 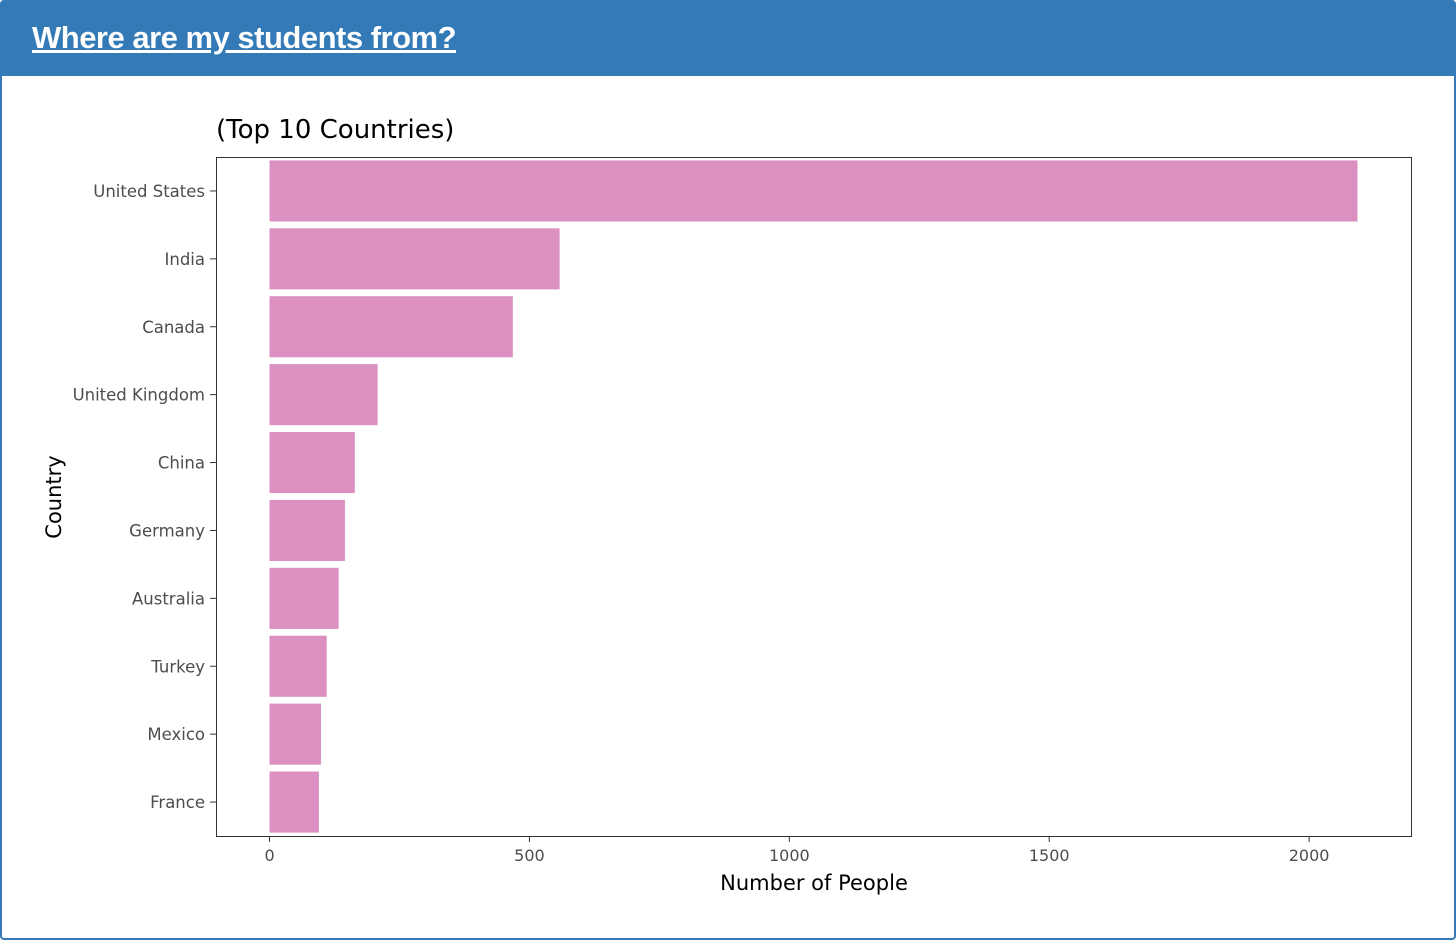 I want to click on y-tick-label: India, so click(x=185, y=259).